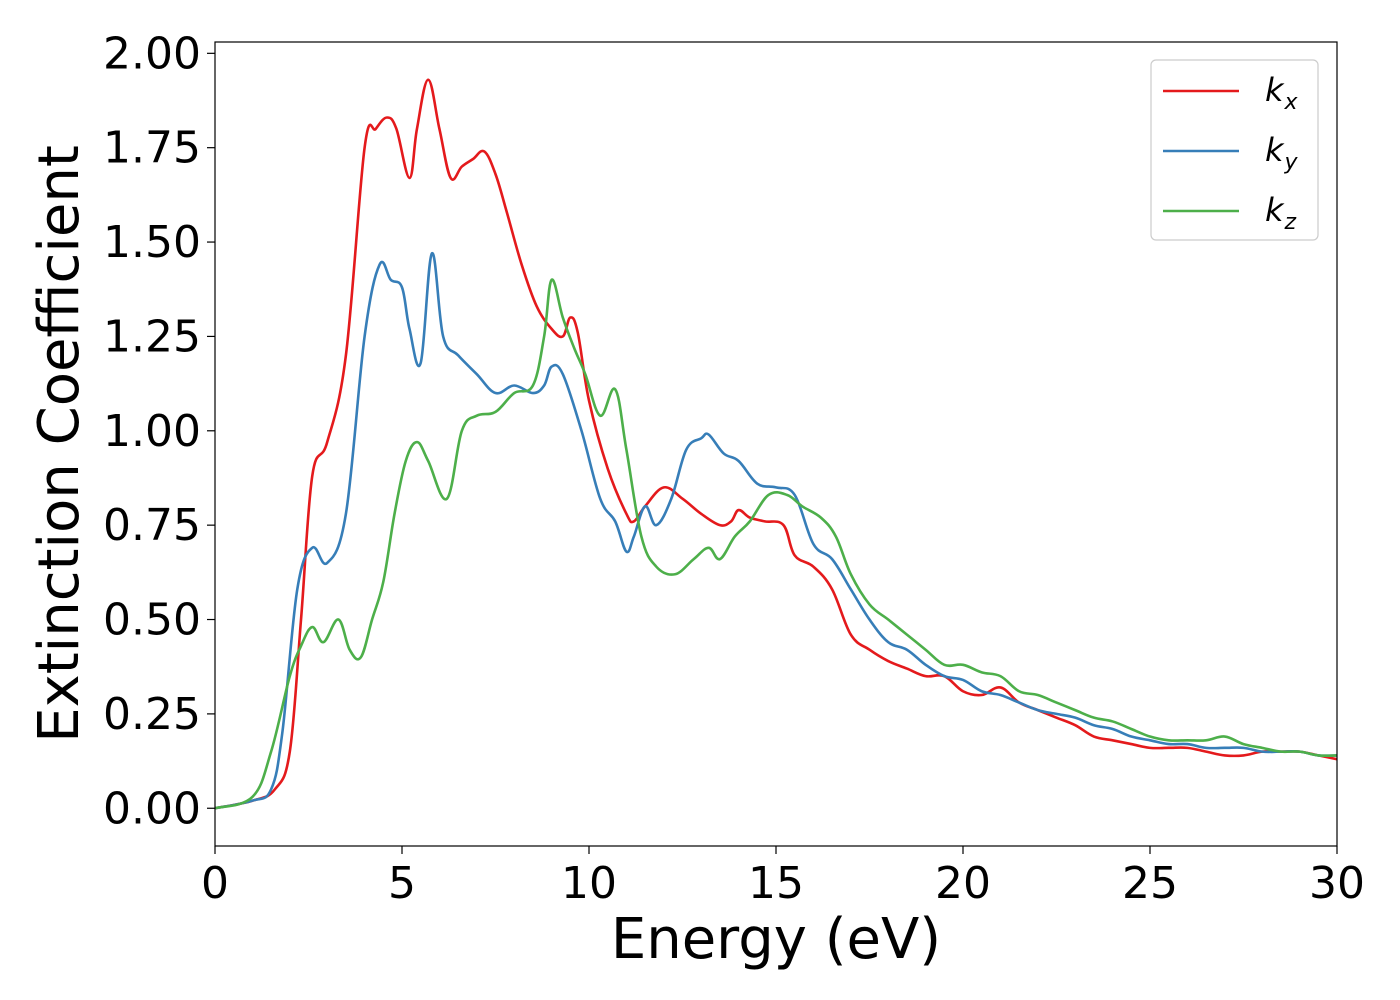 Image resolution: width=1400 pixels, height=1000 pixels. What do you see at coordinates (1291, 162) in the screenshot?
I see `legend-label-subscript: y` at bounding box center [1291, 162].